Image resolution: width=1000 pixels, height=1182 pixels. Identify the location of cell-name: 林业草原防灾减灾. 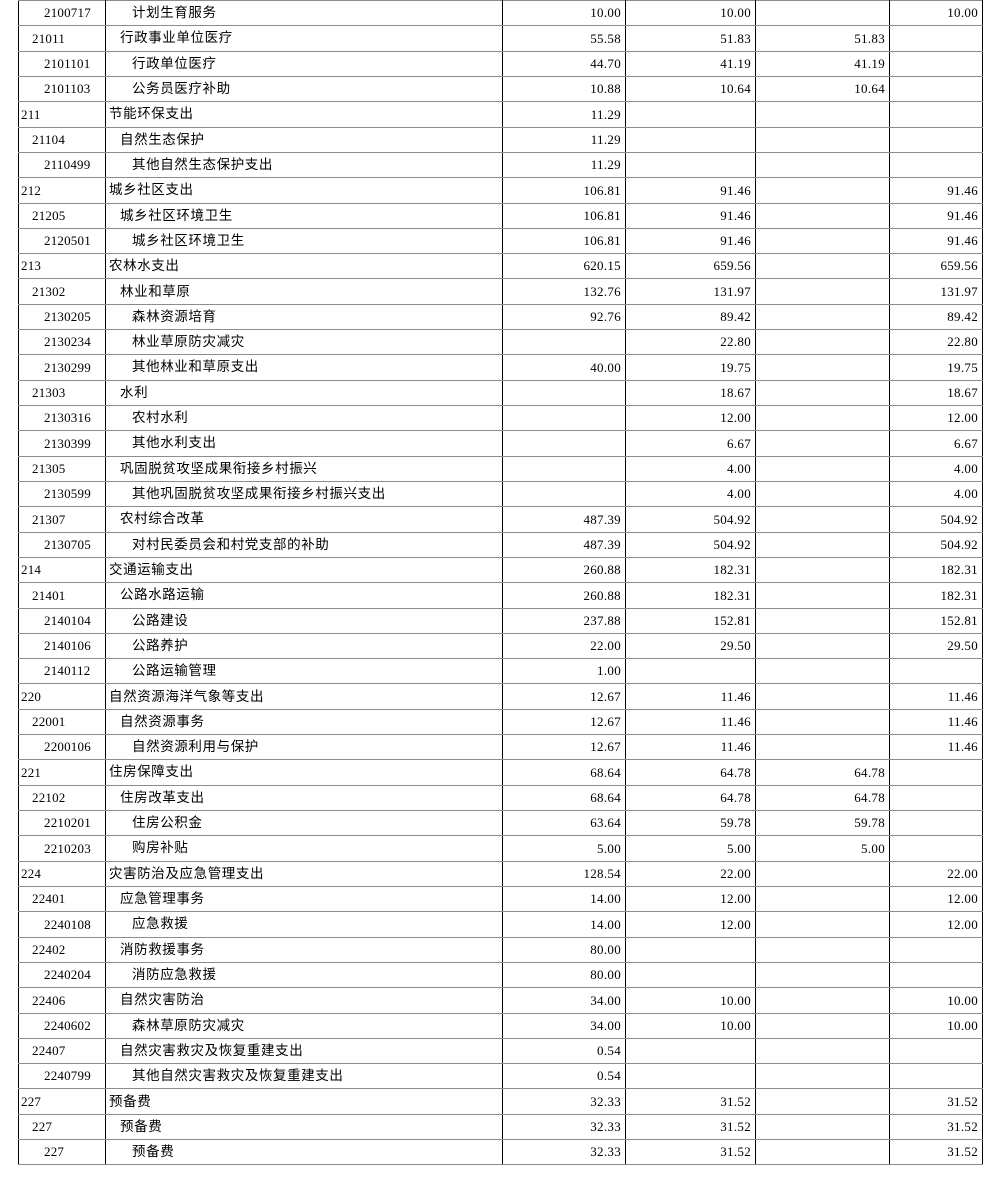
(304, 342).